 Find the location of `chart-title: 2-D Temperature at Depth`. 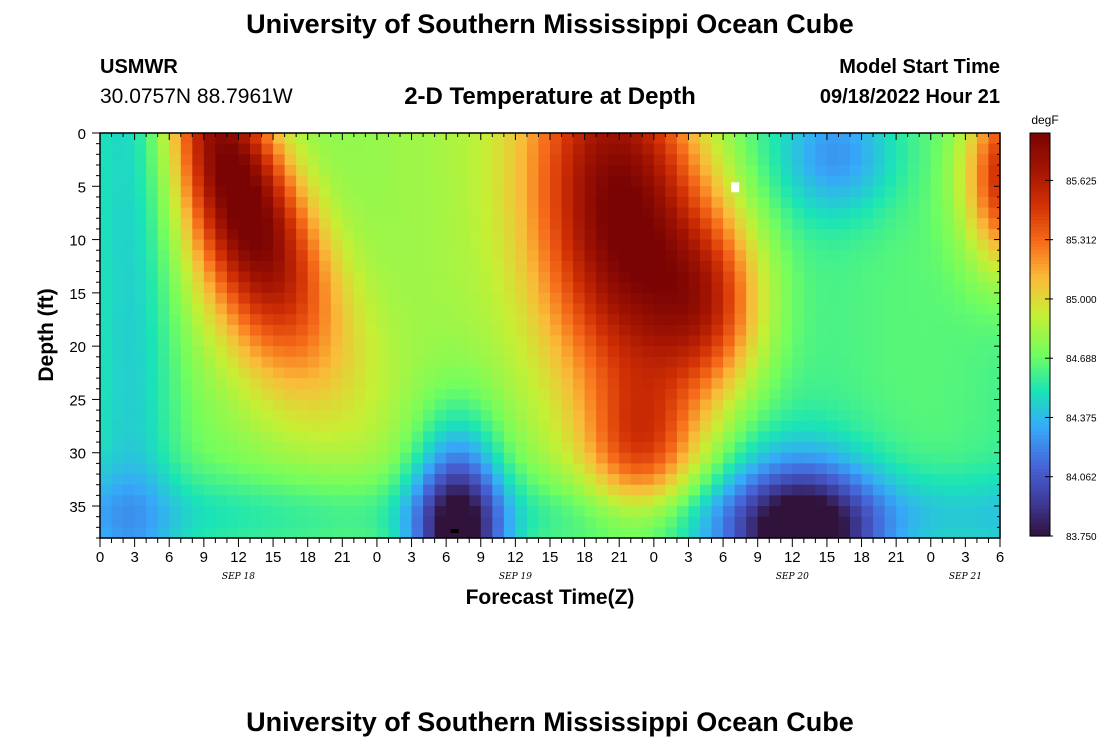

chart-title: 2-D Temperature at Depth is located at coordinates (550, 96).